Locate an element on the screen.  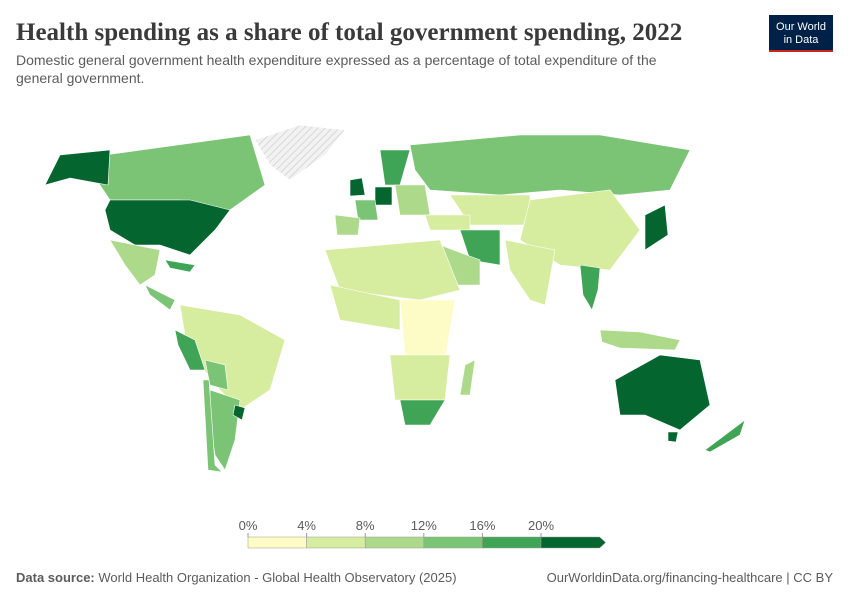
uk is located at coordinates (357, 187).